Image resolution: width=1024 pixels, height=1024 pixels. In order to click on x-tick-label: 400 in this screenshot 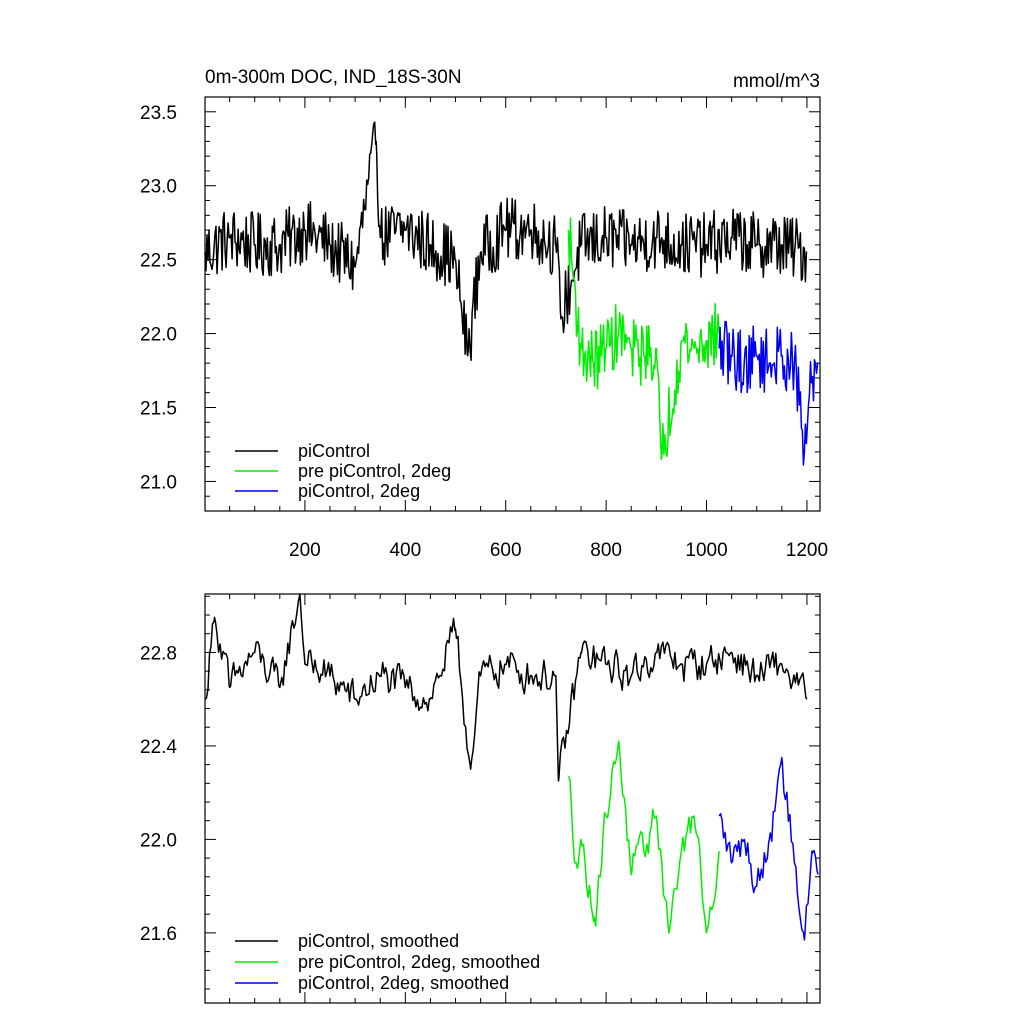, I will do `click(405, 550)`.